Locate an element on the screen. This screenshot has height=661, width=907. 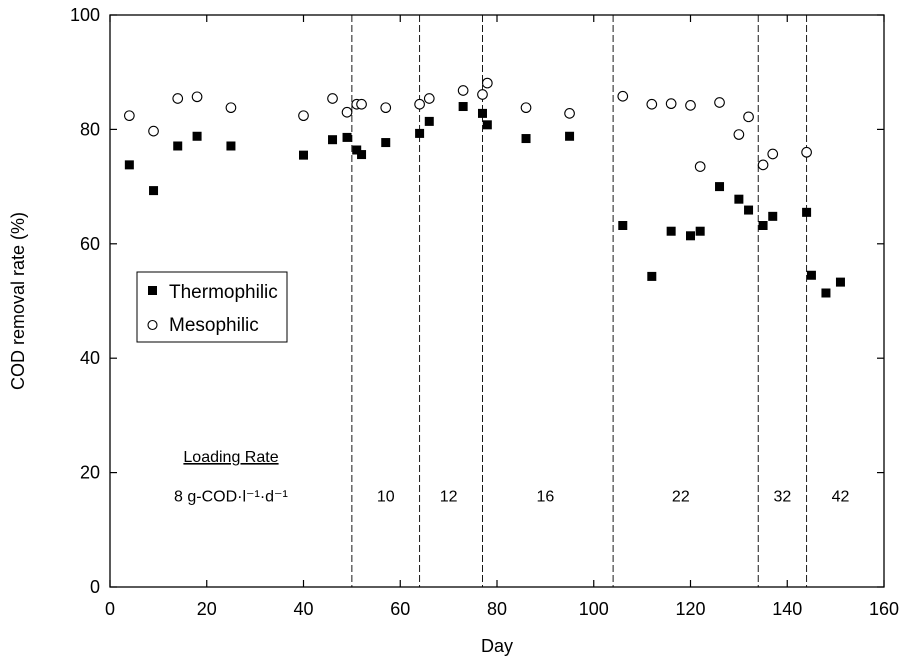
phase-label: 22 is located at coordinates (681, 496).